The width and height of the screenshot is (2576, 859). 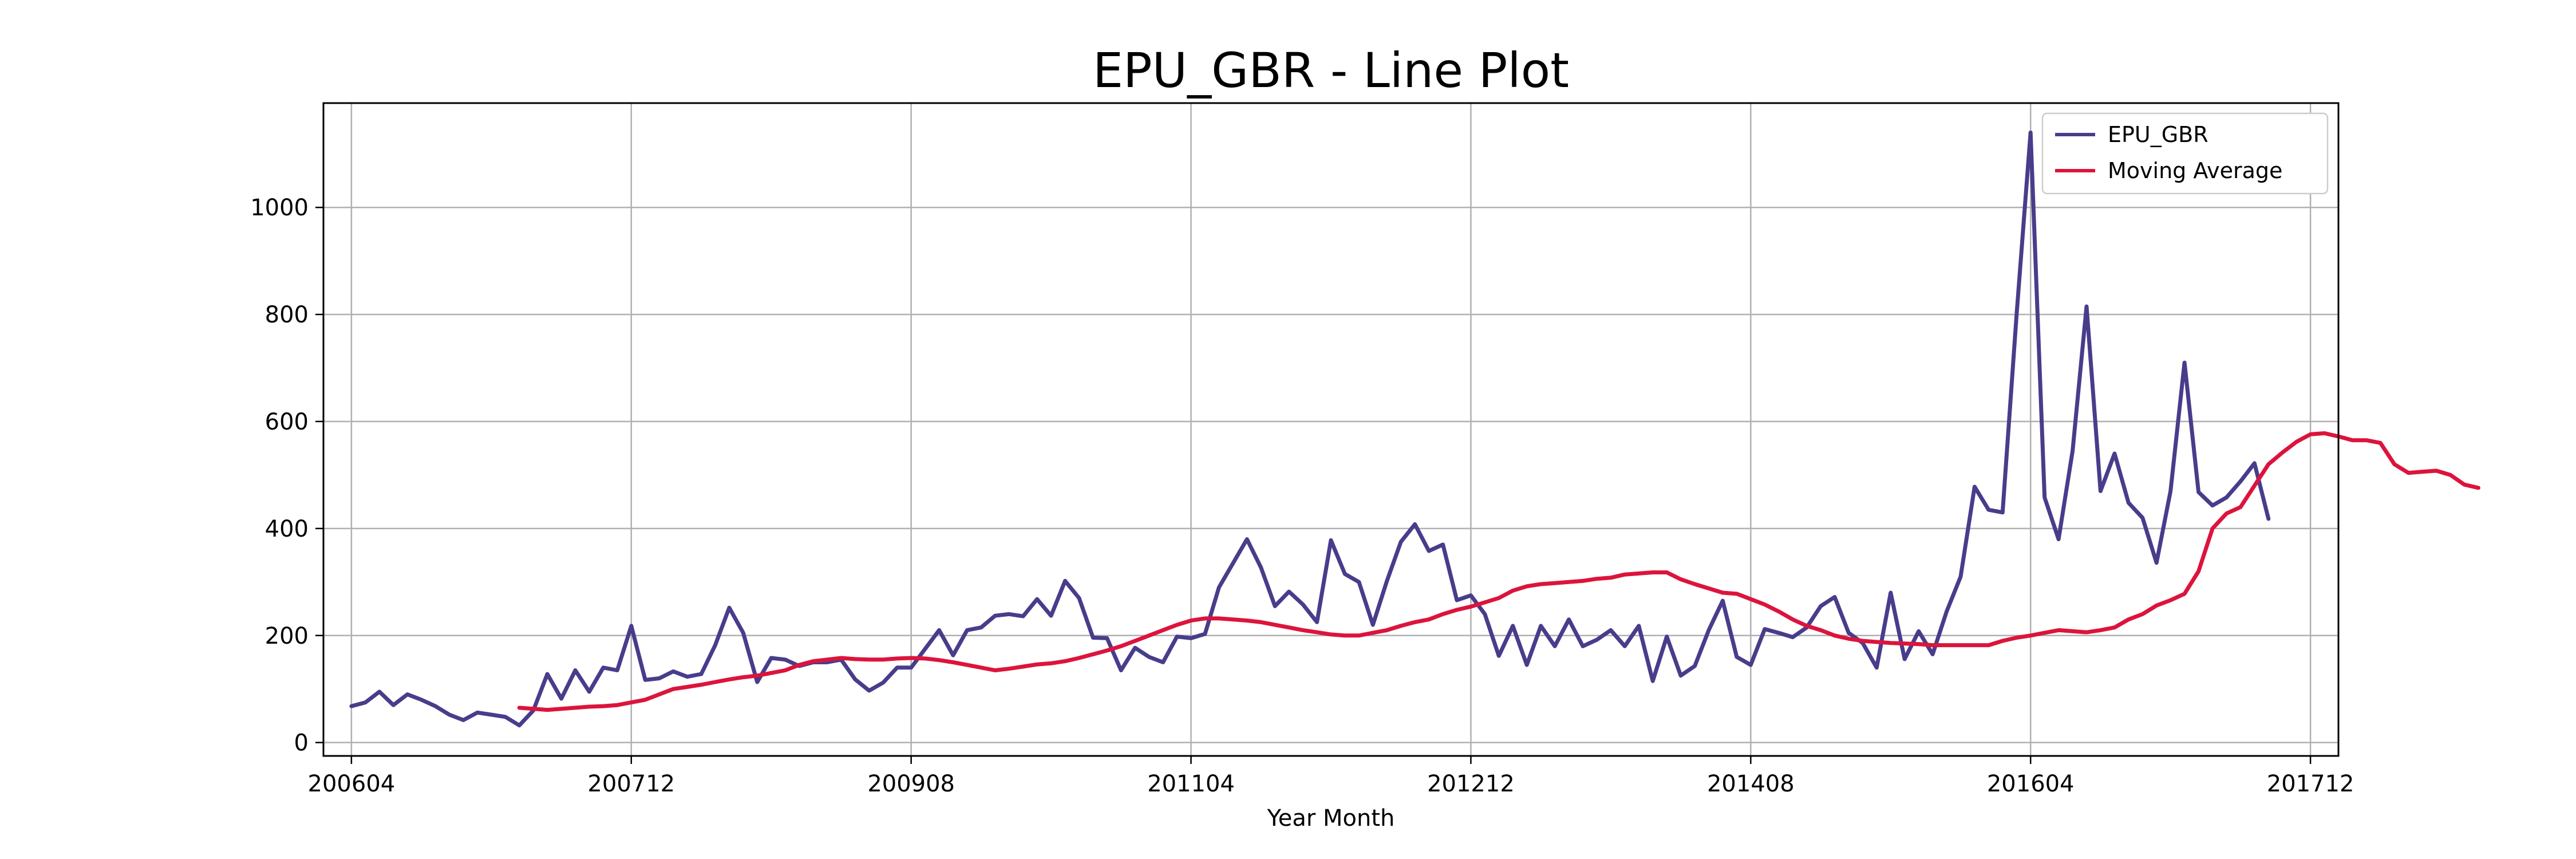 I want to click on y-tick-label: 800, so click(x=287, y=315).